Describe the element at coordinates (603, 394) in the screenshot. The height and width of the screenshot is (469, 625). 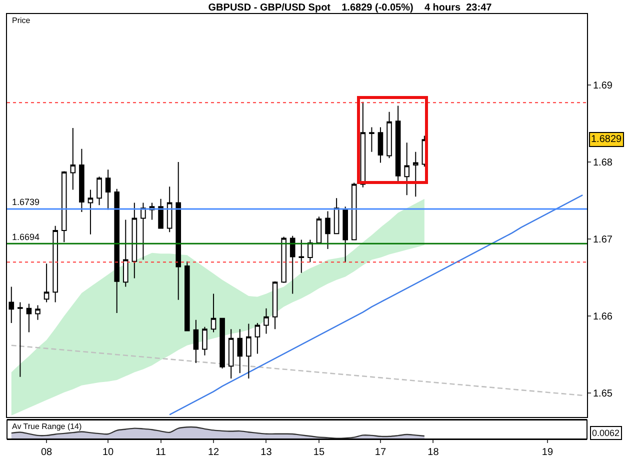
I see `y-tick-label: 1.65` at that location.